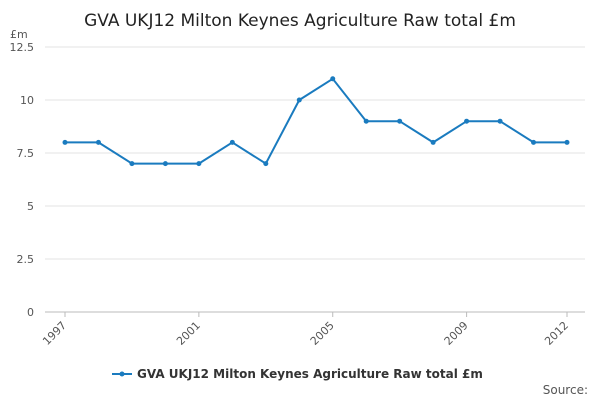 This screenshot has height=400, width=600. Describe the element at coordinates (556, 333) in the screenshot. I see `x-tick-label: 2012` at that location.